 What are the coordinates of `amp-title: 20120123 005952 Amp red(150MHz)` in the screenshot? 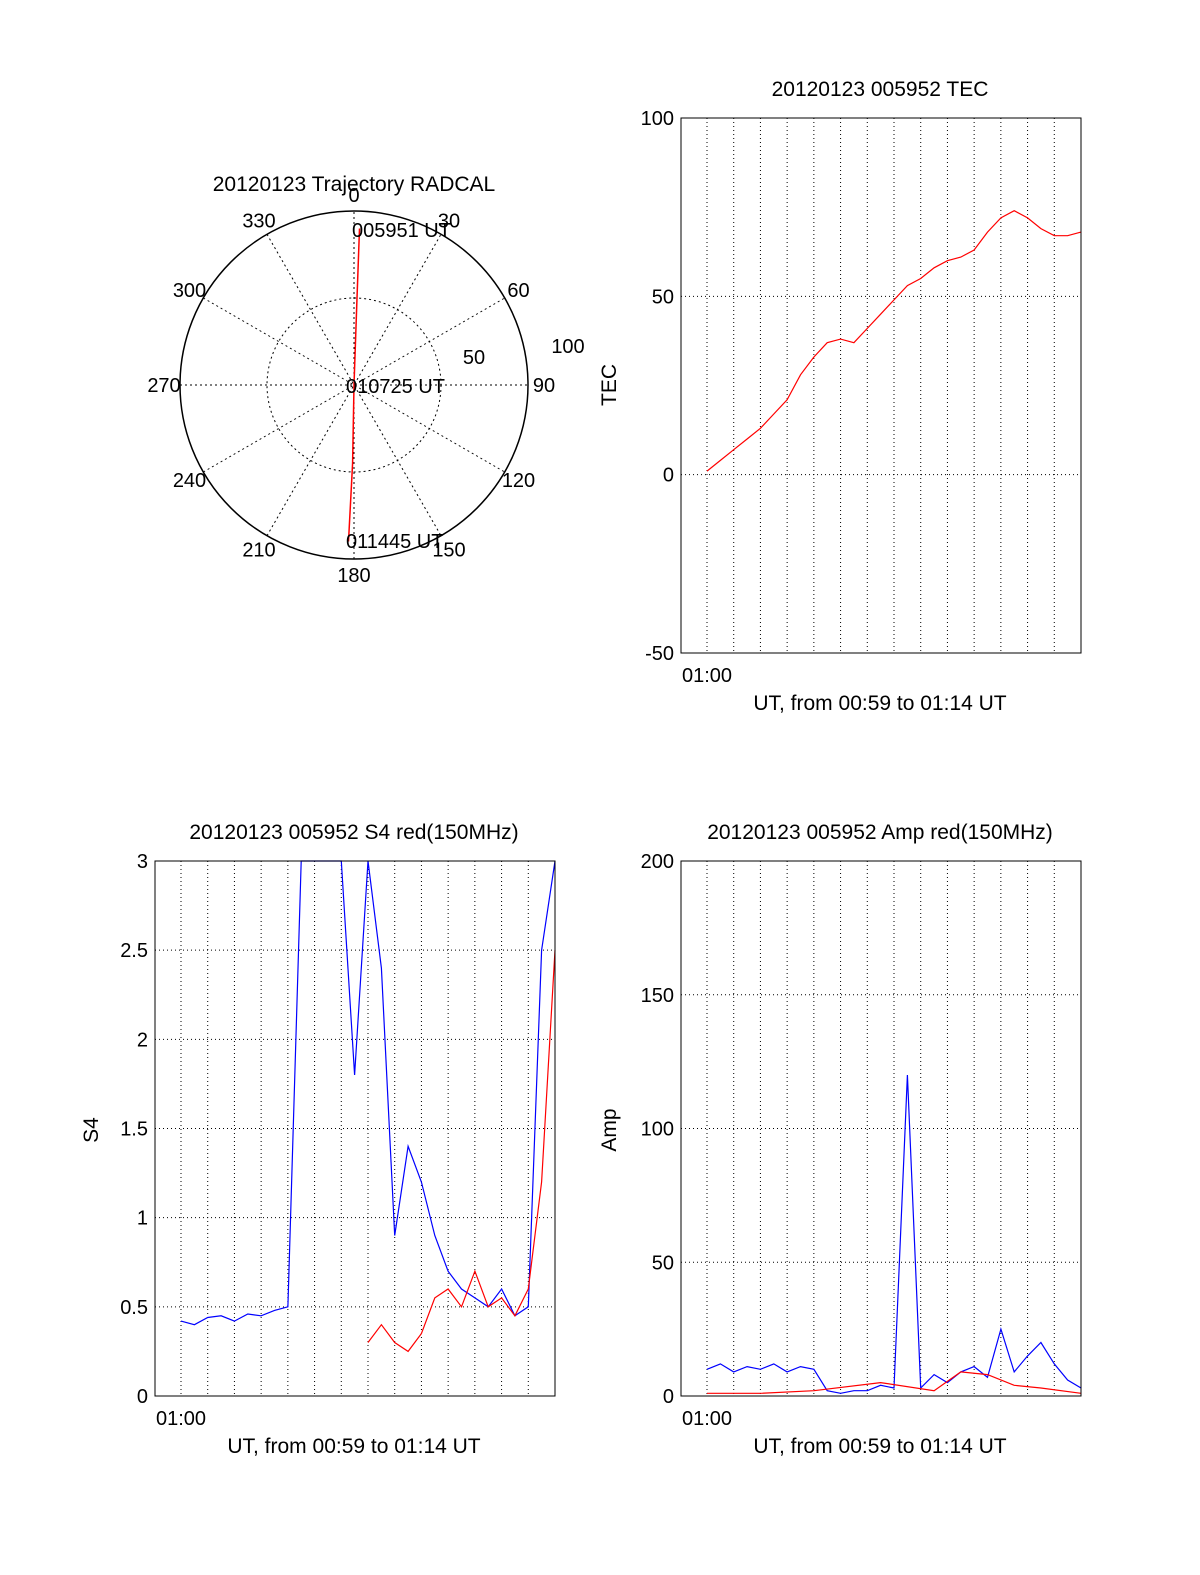 It's located at (880, 832).